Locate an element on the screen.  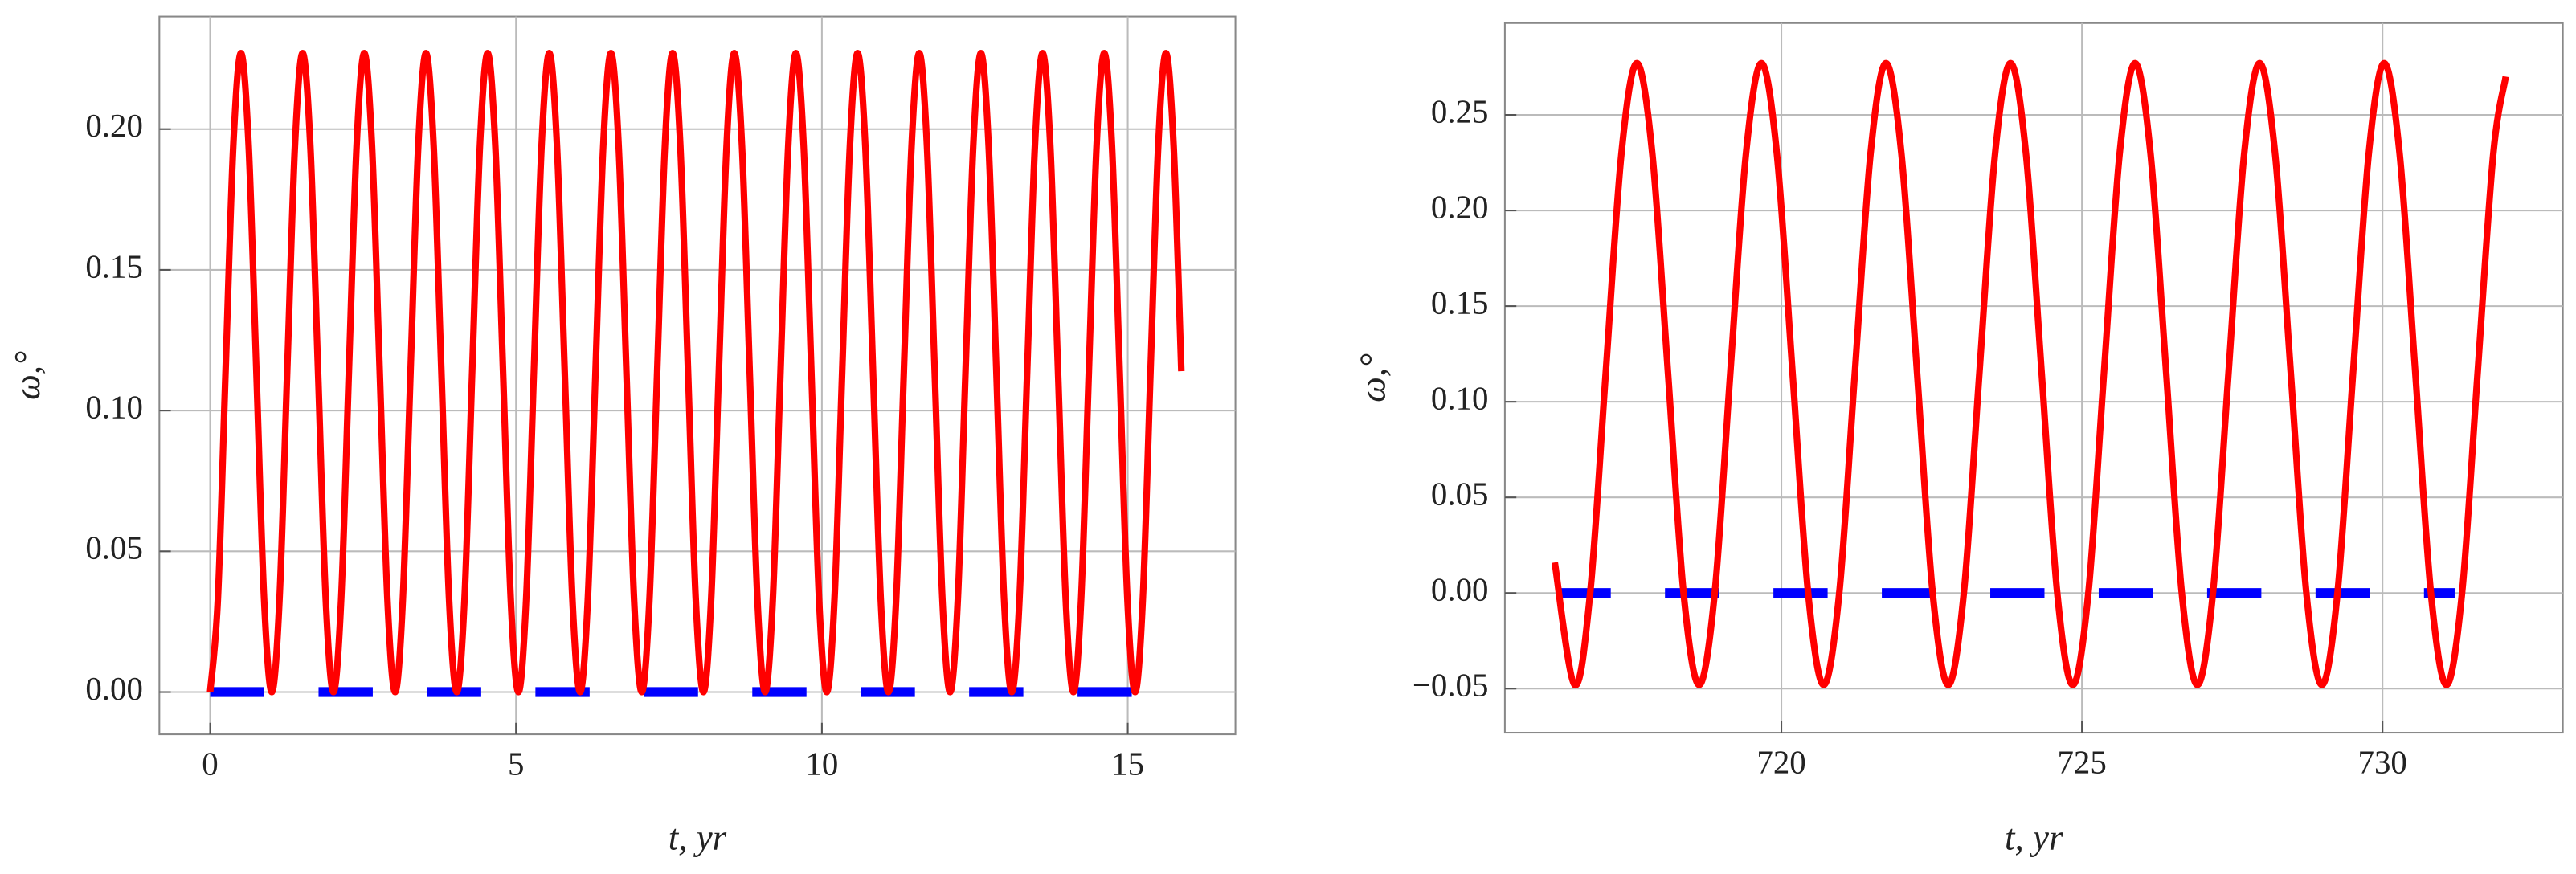
x-tick-label: 5 is located at coordinates (516, 763).